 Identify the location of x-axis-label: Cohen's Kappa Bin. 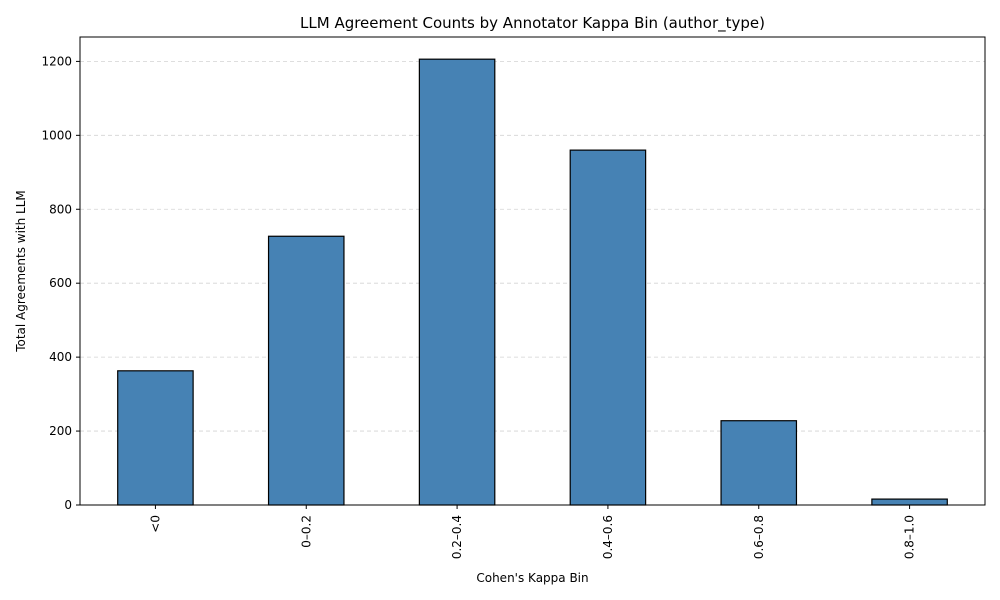
(532, 578).